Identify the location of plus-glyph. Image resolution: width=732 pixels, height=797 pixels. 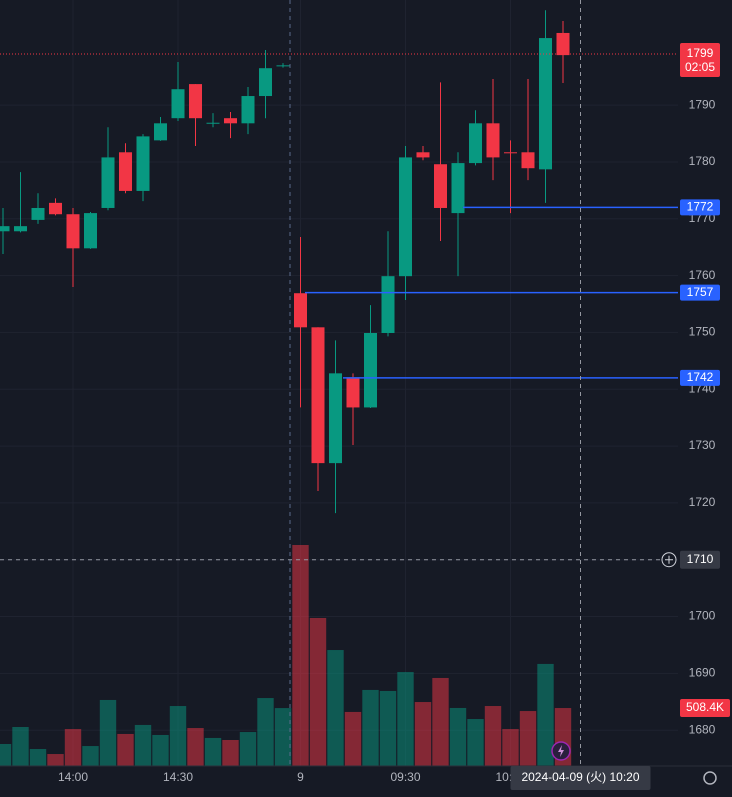
(669, 559).